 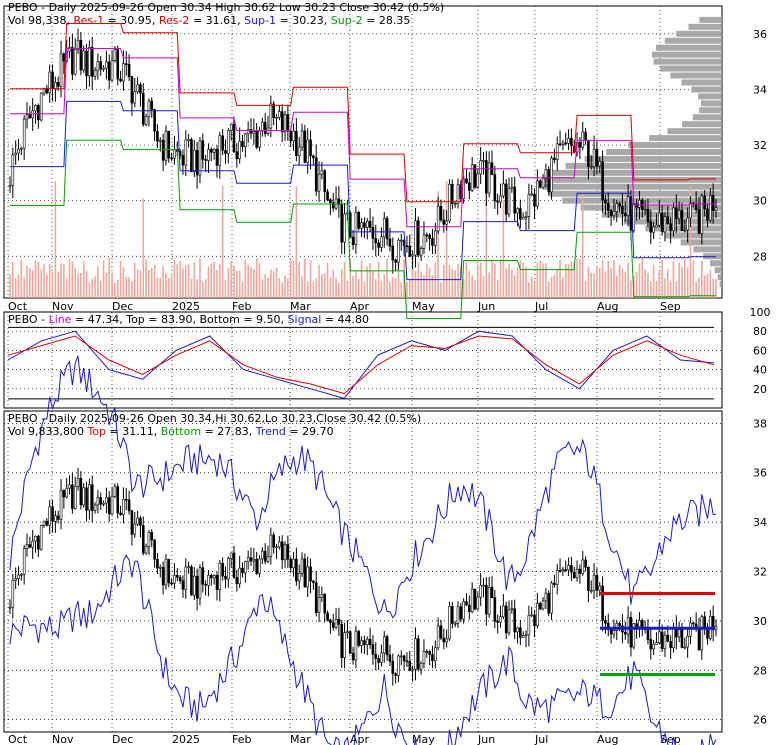 What do you see at coordinates (63, 306) in the screenshot?
I see `month-label-p1: Nov` at bounding box center [63, 306].